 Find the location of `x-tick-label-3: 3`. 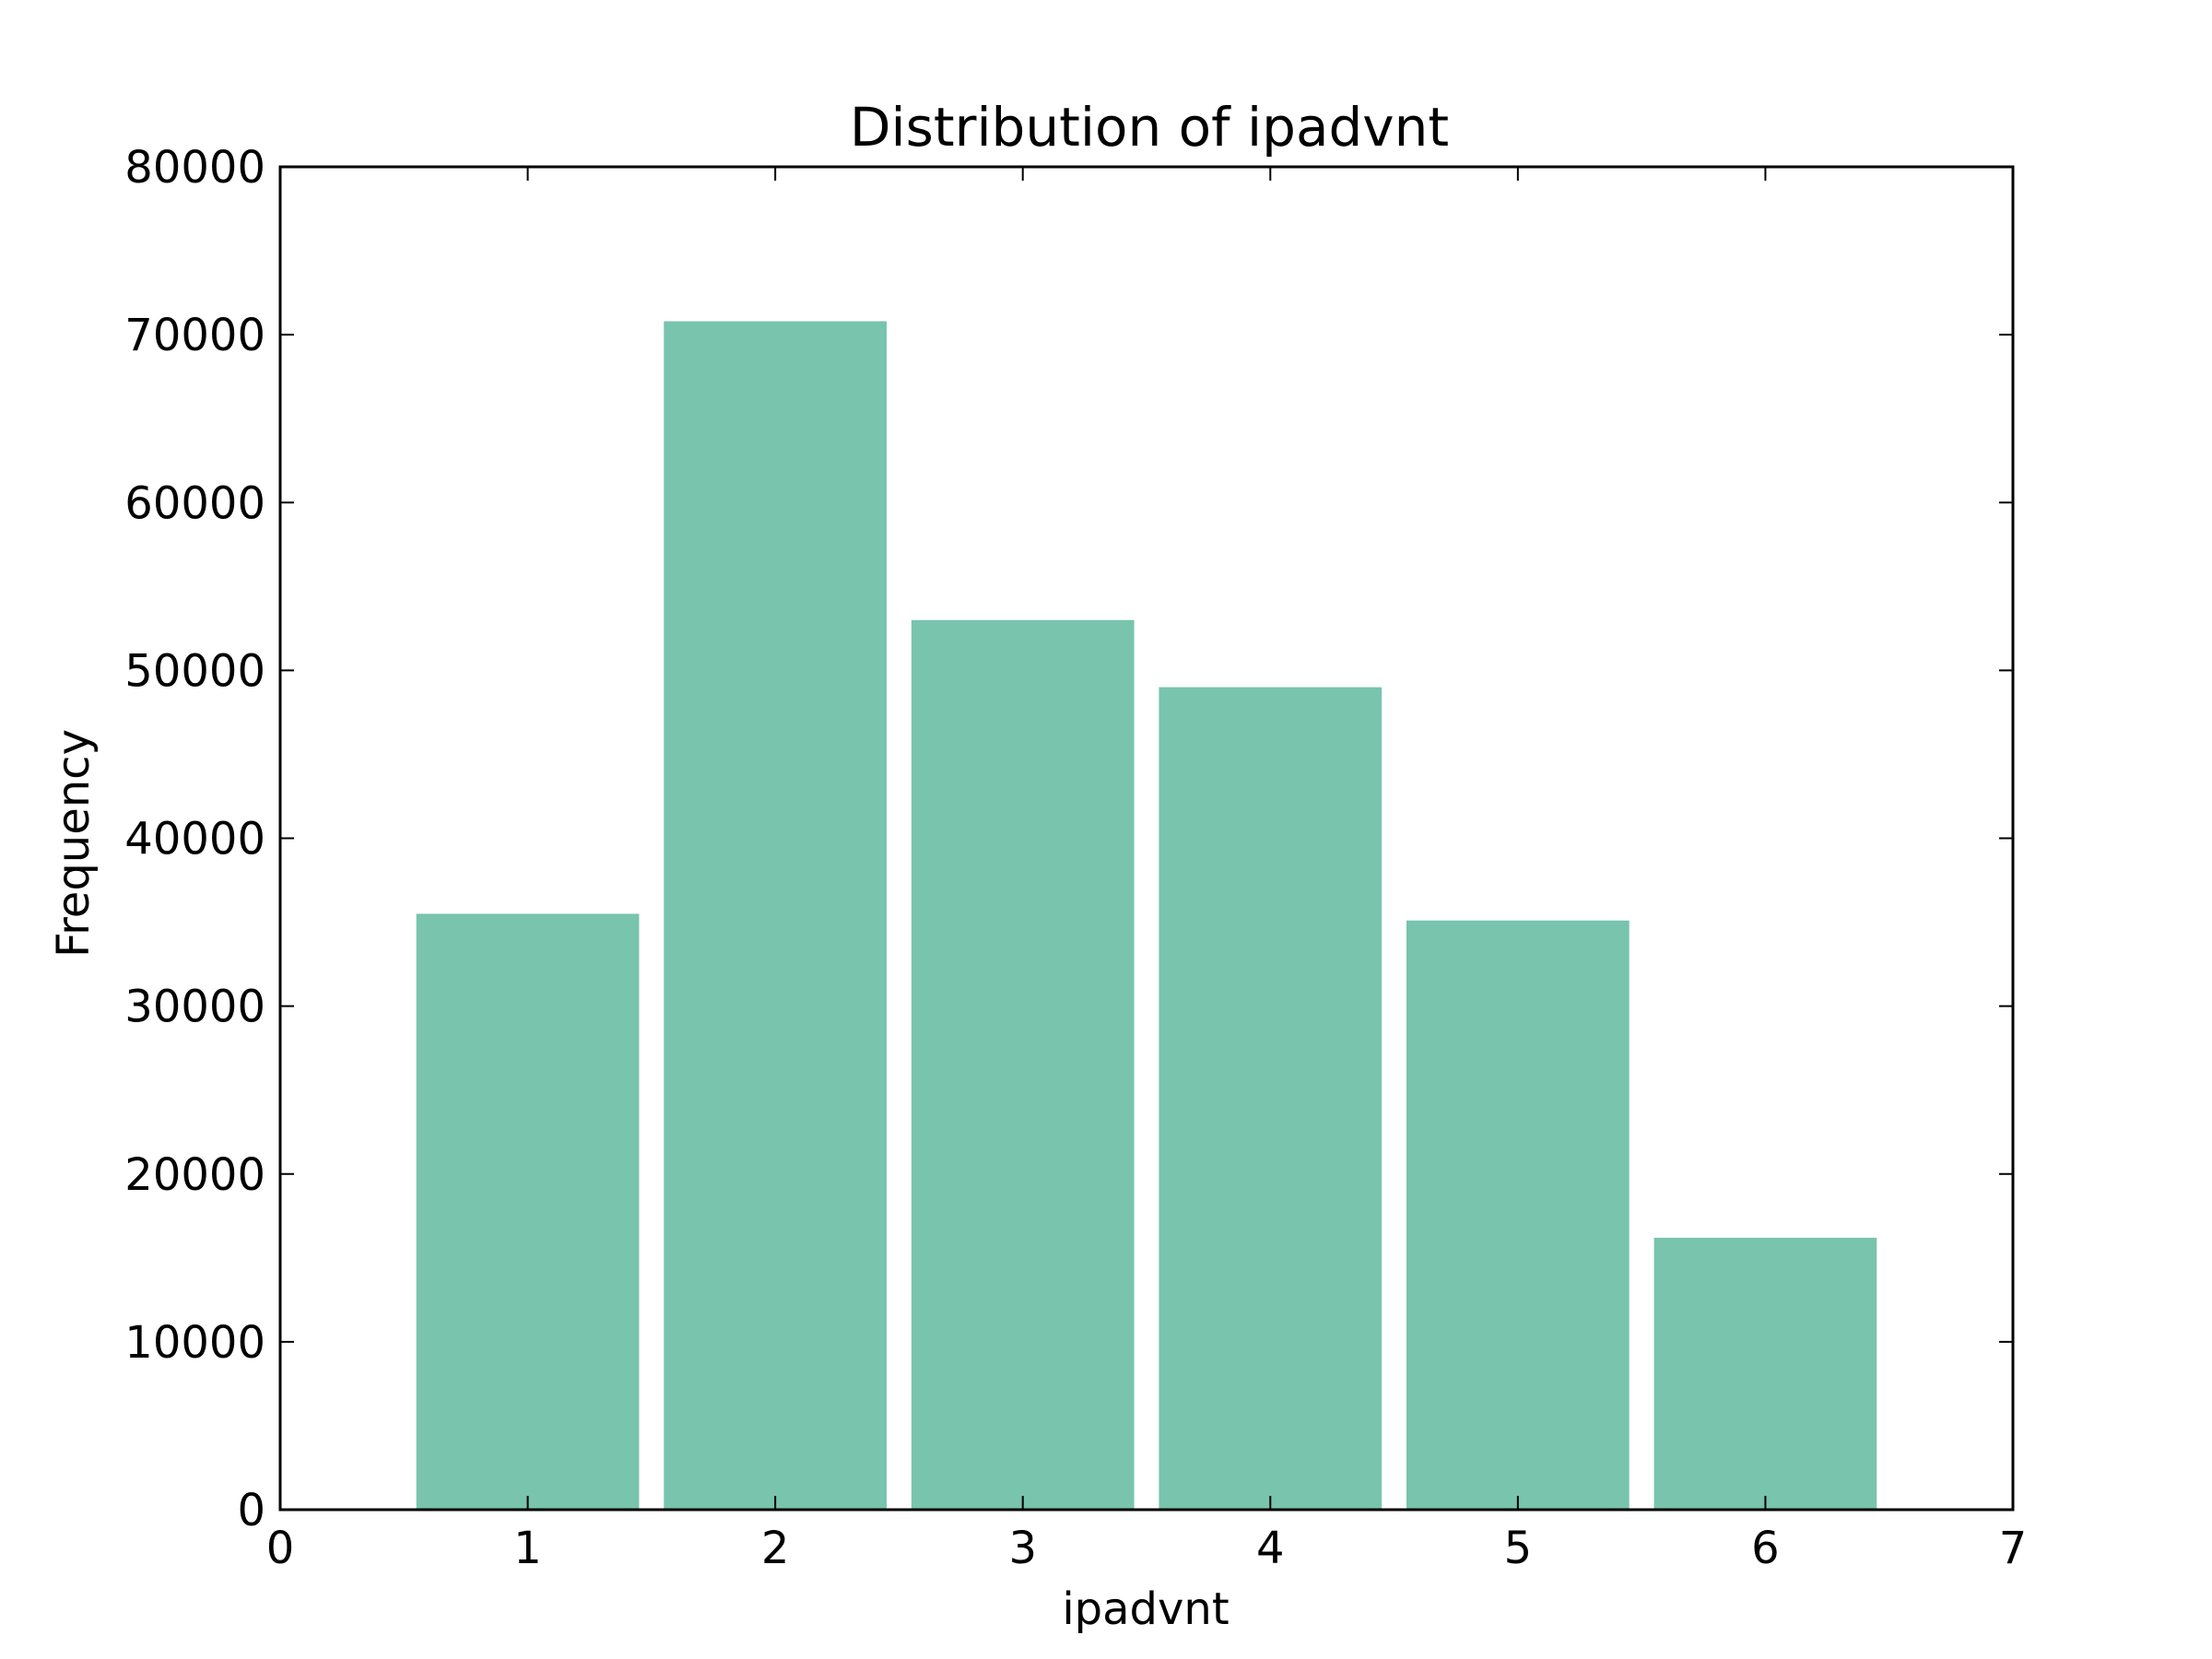

x-tick-label-3: 3 is located at coordinates (1022, 1548).